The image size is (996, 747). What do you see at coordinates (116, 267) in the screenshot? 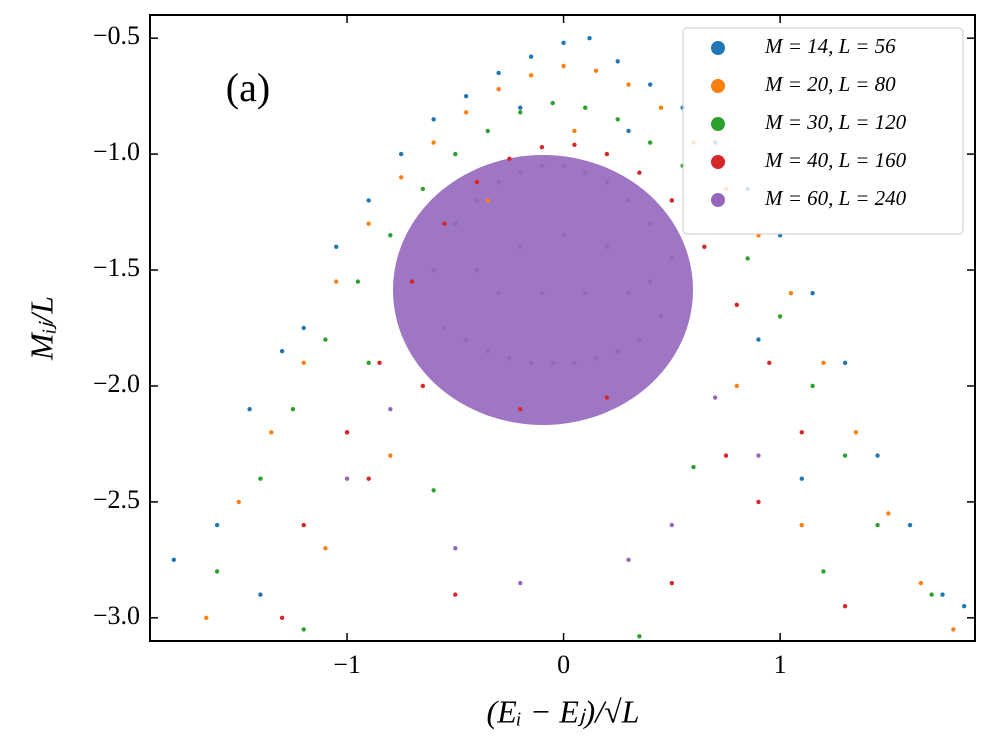
I see `y-tick-label: −1.5` at bounding box center [116, 267].